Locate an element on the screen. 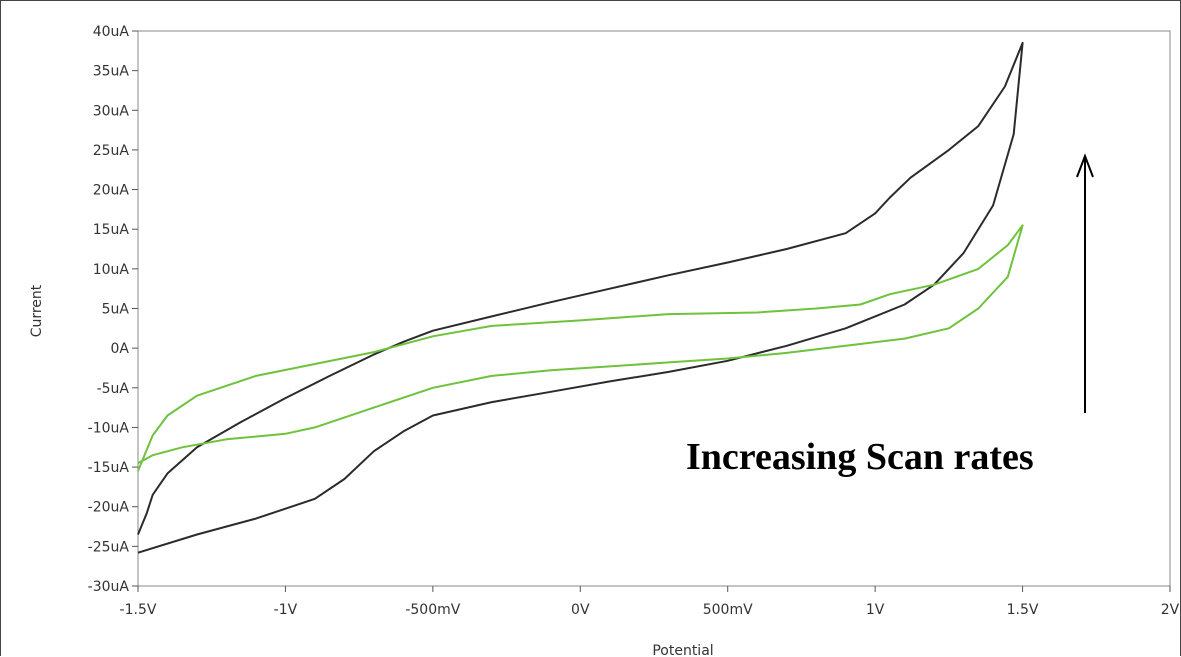  y-tick-label: 10uA is located at coordinates (111, 270).